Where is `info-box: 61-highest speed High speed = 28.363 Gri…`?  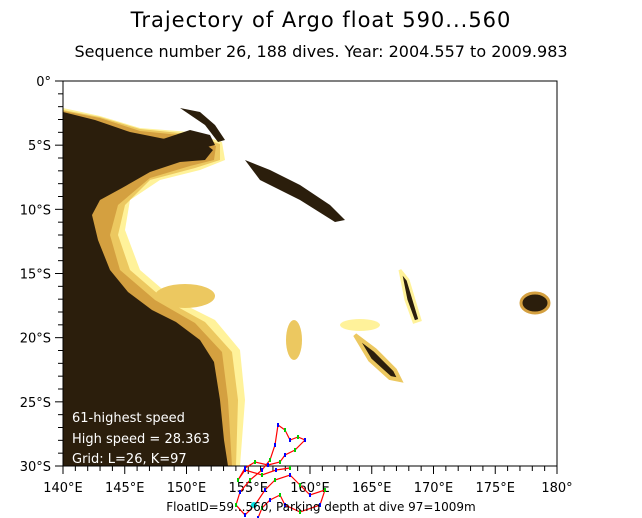 info-box: 61-highest speed High speed = 28.363 Gri… is located at coordinates (141, 439).